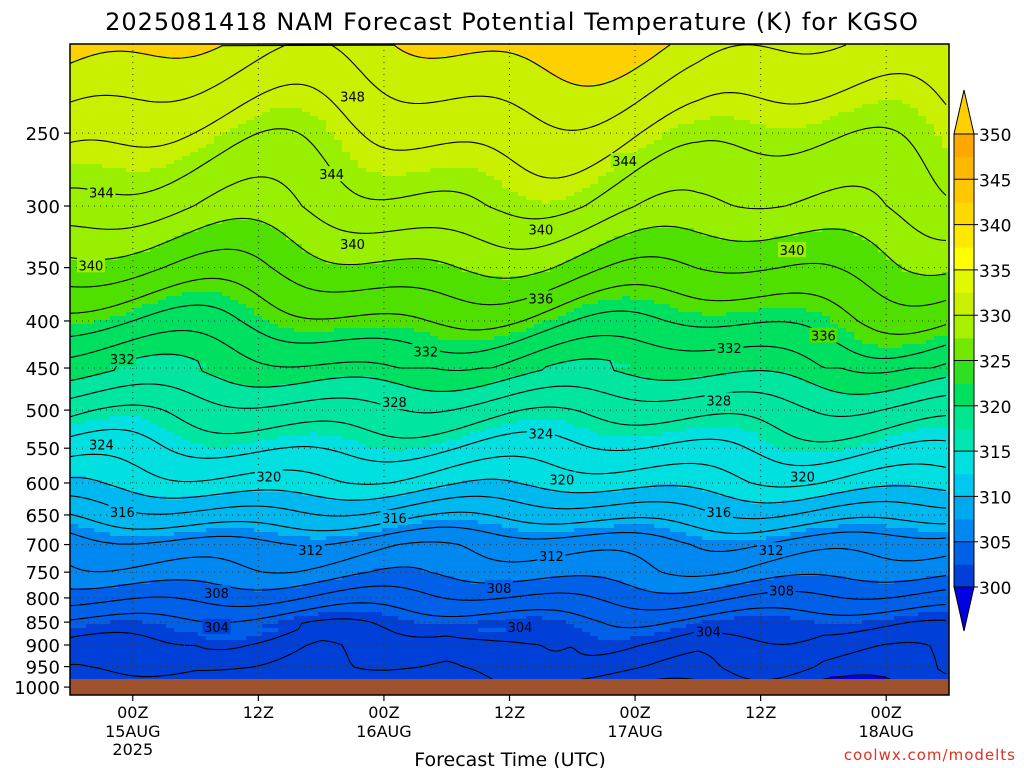  Describe the element at coordinates (43, 599) in the screenshot. I see `y-tick-label: 800` at that location.